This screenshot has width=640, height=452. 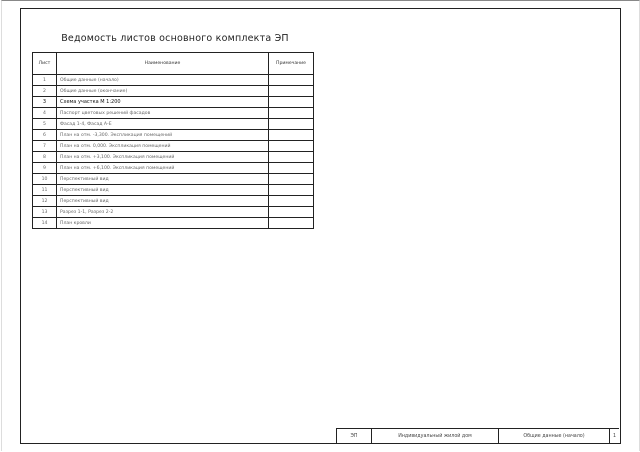 What do you see at coordinates (353, 436) in the screenshot?
I see `title-block-code: ЭП` at bounding box center [353, 436].